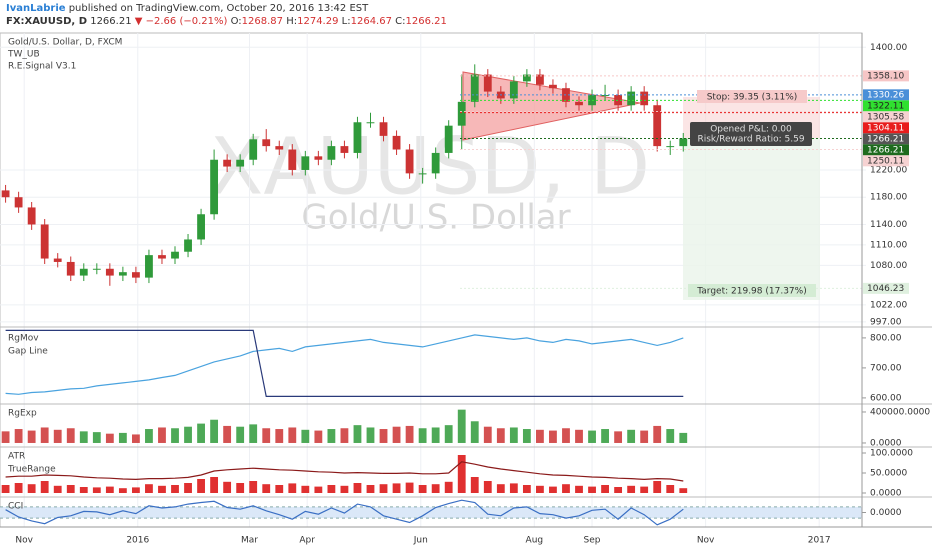  I want to click on y-tick-label: 1022.00, so click(888, 305).